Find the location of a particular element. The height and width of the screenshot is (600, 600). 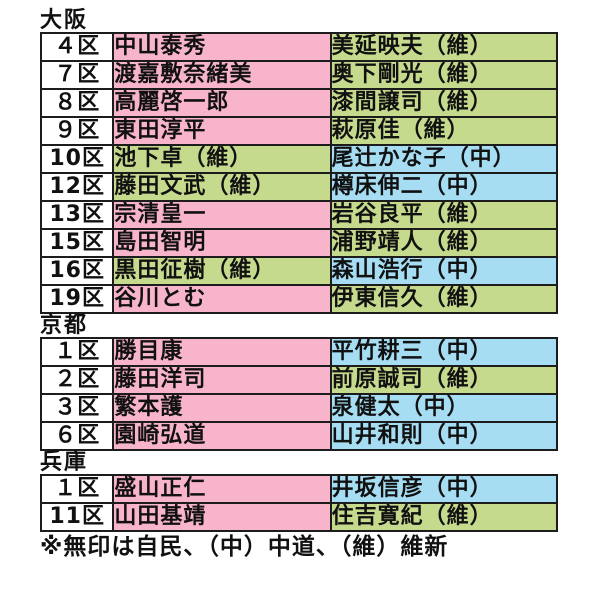

table-row: ３区 繁本護 泉健太（中） is located at coordinates (299, 408).